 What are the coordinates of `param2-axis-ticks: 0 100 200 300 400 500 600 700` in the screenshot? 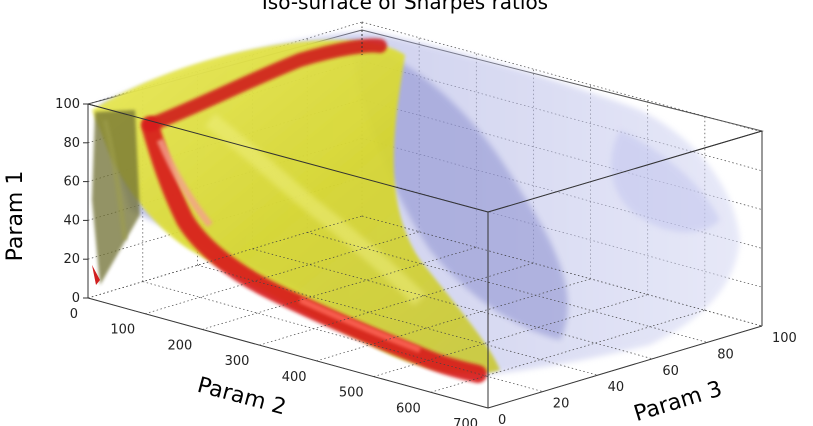 It's located at (274, 366).